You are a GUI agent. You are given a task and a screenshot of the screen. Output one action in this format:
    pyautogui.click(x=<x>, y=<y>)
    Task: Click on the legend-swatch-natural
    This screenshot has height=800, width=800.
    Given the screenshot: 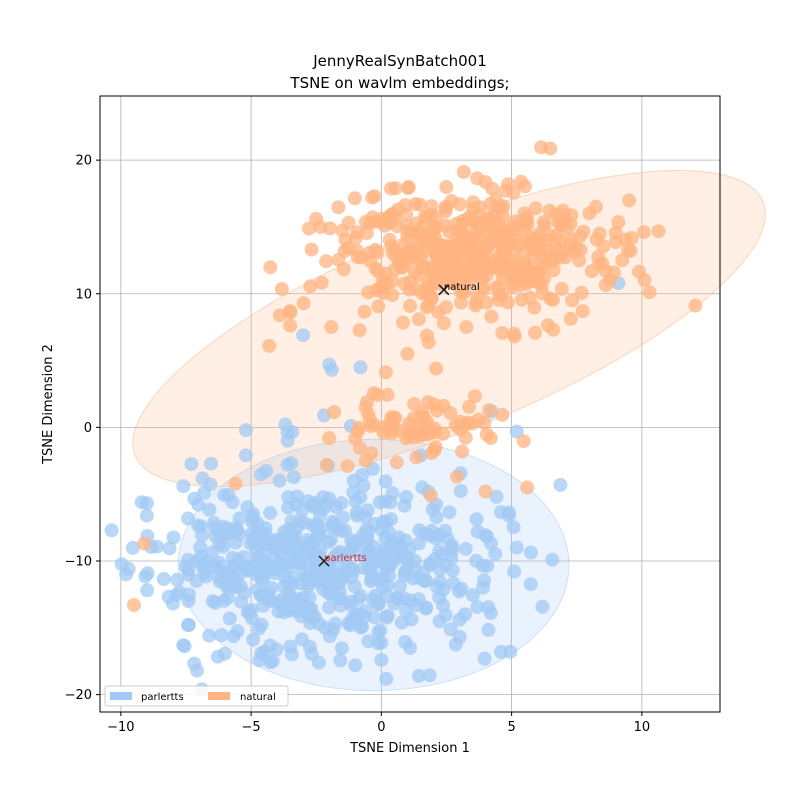 What is the action you would take?
    pyautogui.click(x=219, y=696)
    